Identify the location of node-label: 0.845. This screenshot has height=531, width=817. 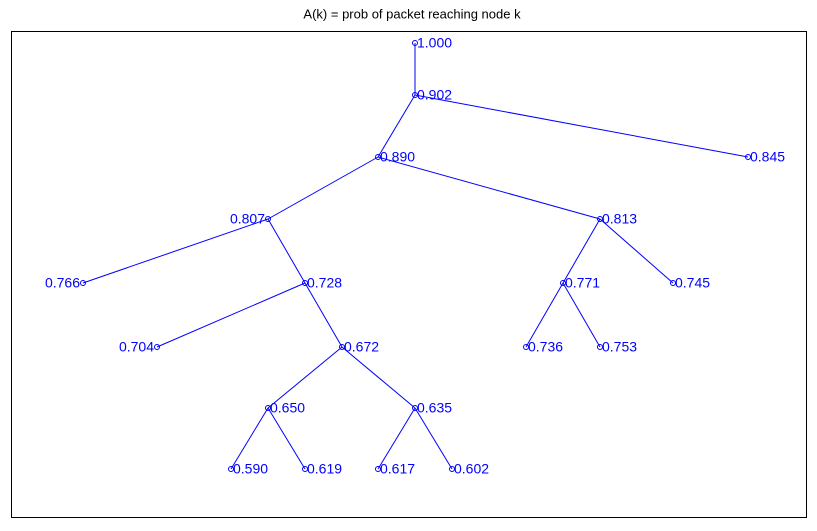
(767, 157).